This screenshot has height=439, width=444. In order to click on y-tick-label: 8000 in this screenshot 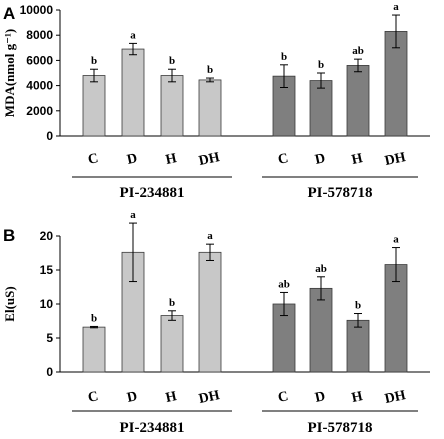, I will do `click(39, 35)`.